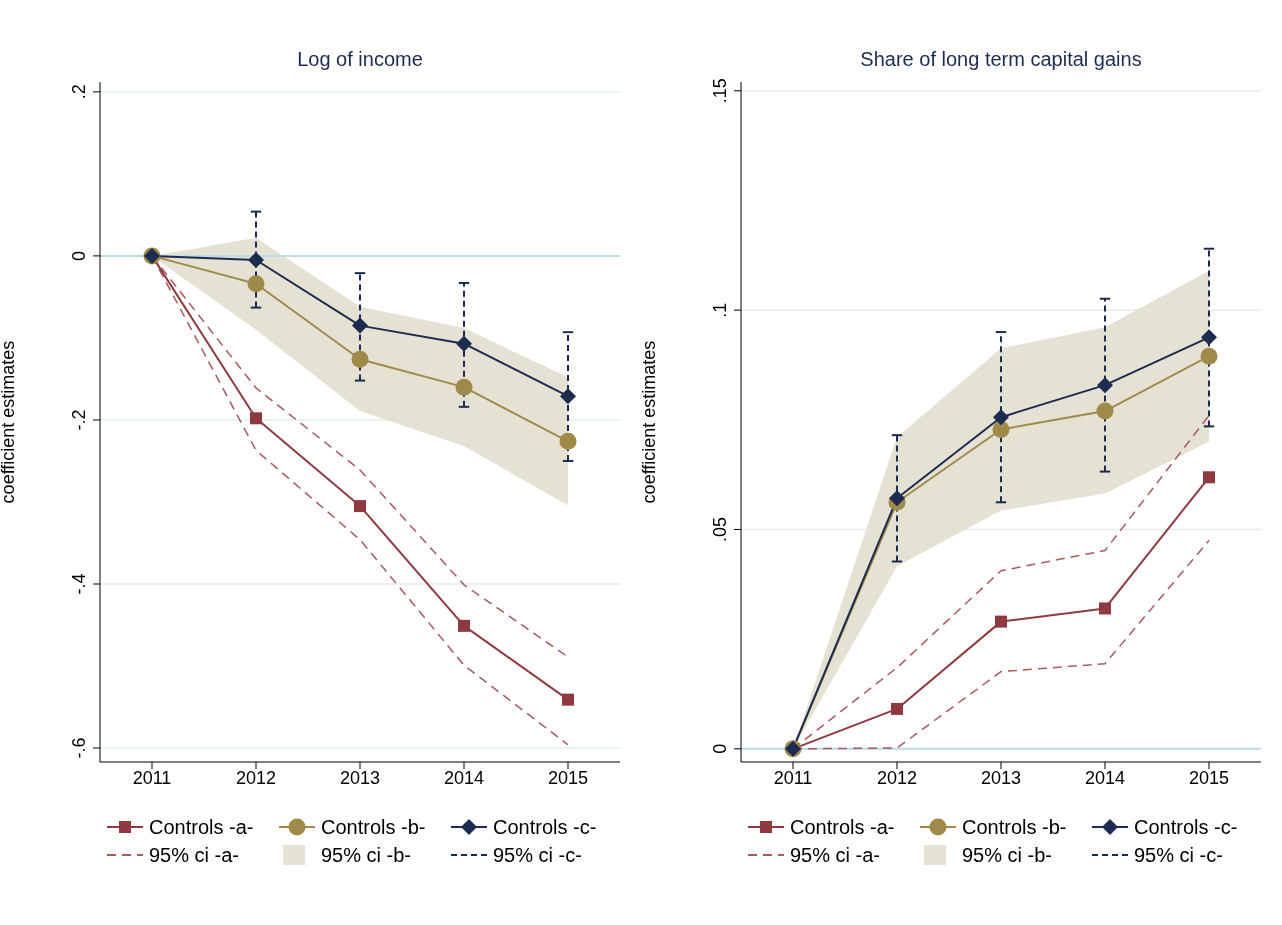 The width and height of the screenshot is (1282, 925). I want to click on chart-title: Share of long term capital gains, so click(1001, 59).